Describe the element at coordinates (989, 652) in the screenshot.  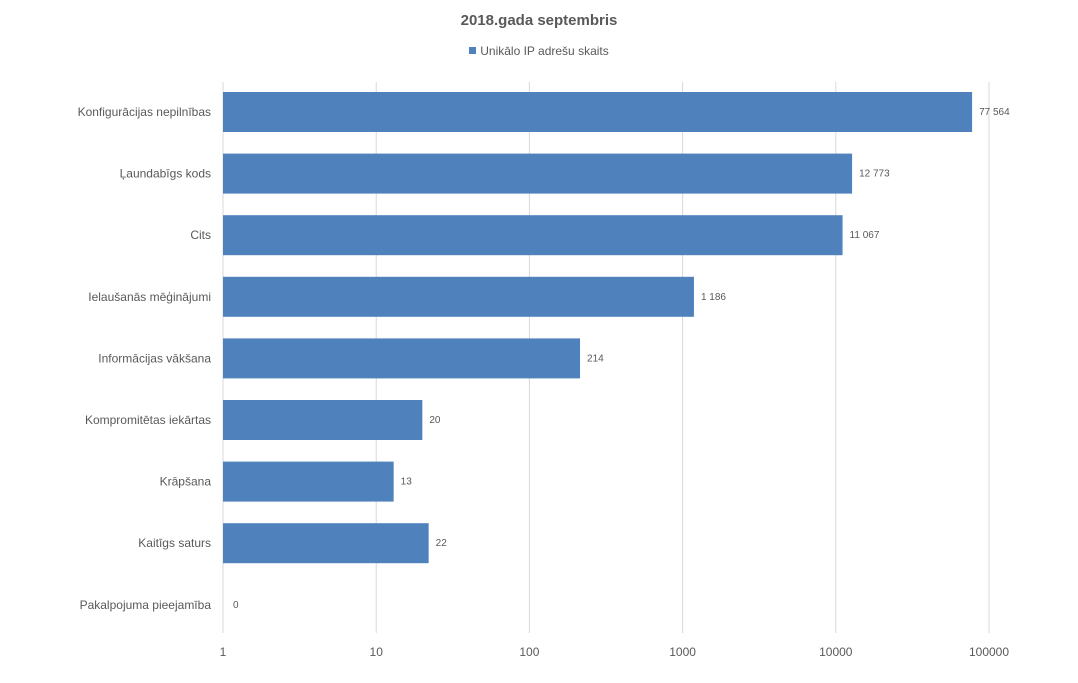
I see `x-tick-label: 100000` at that location.